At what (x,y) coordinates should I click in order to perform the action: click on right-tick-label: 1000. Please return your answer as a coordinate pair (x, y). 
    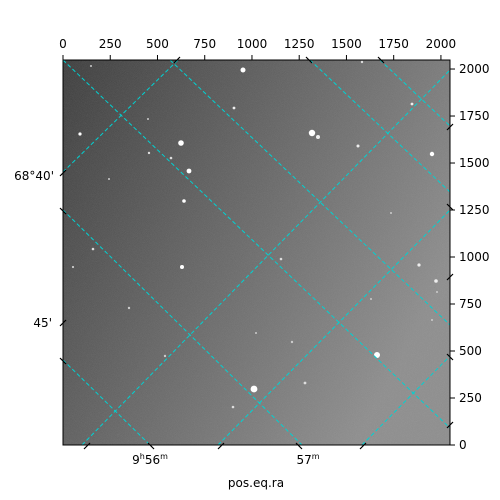
    Looking at the image, I should click on (474, 257).